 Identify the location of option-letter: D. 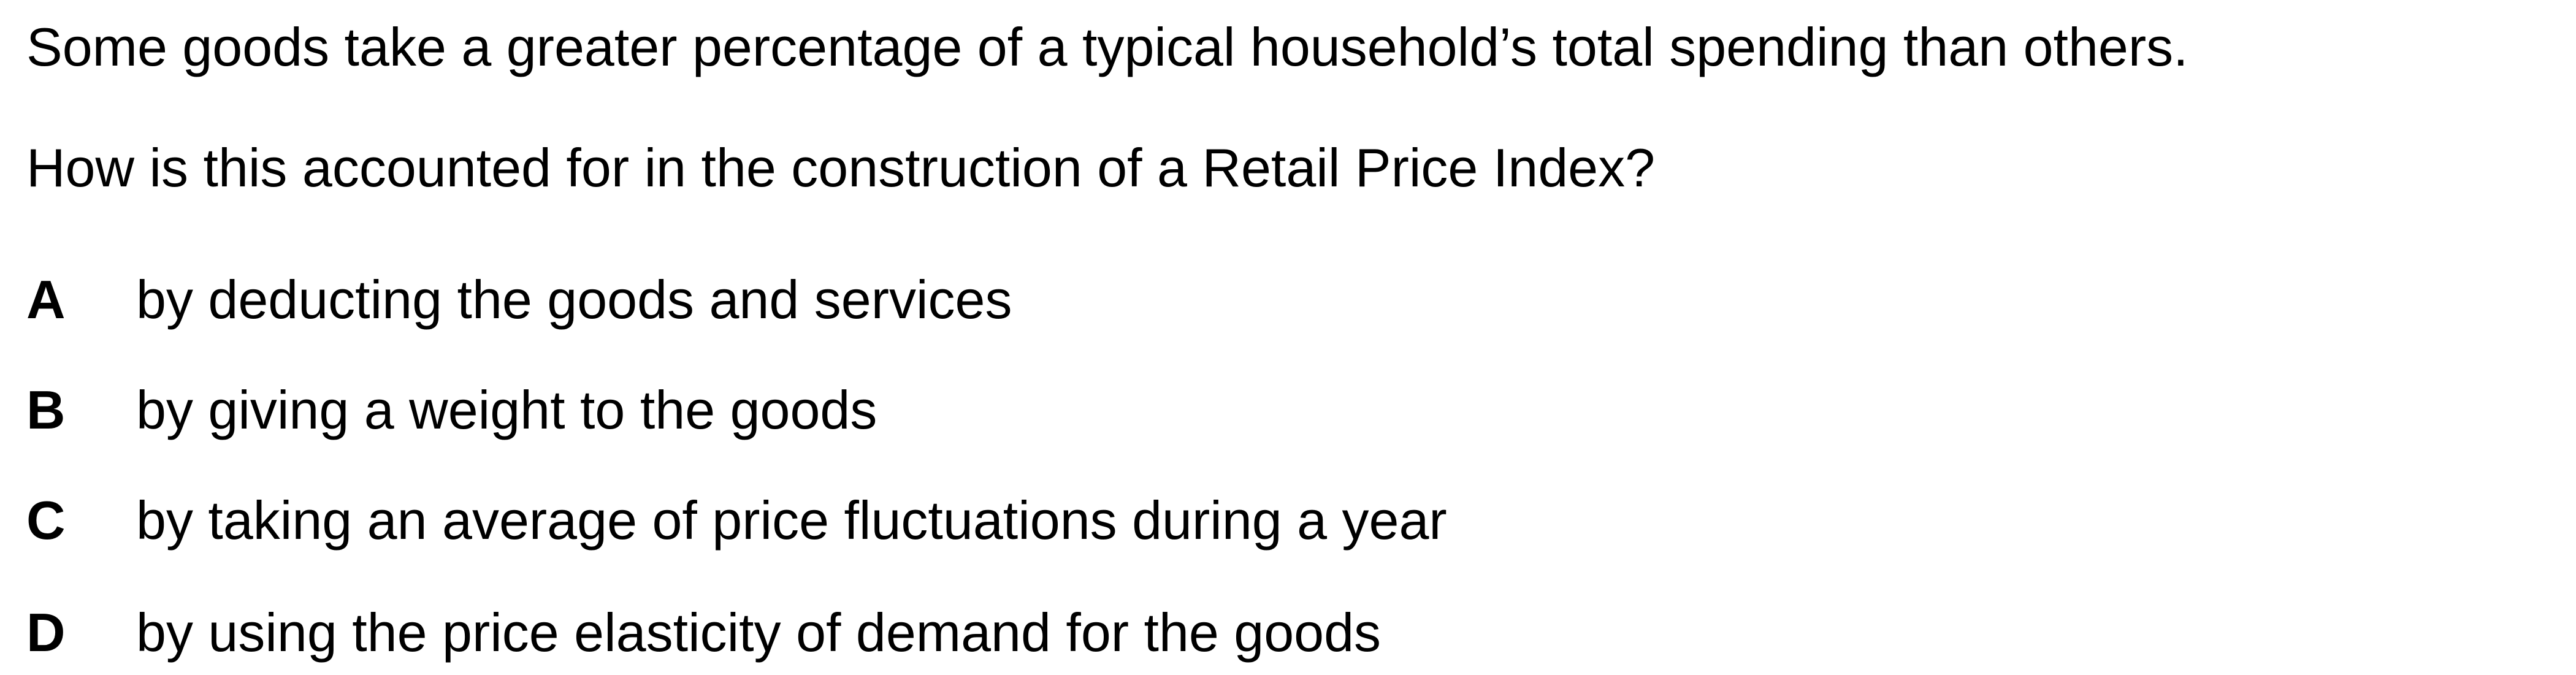
(46, 632).